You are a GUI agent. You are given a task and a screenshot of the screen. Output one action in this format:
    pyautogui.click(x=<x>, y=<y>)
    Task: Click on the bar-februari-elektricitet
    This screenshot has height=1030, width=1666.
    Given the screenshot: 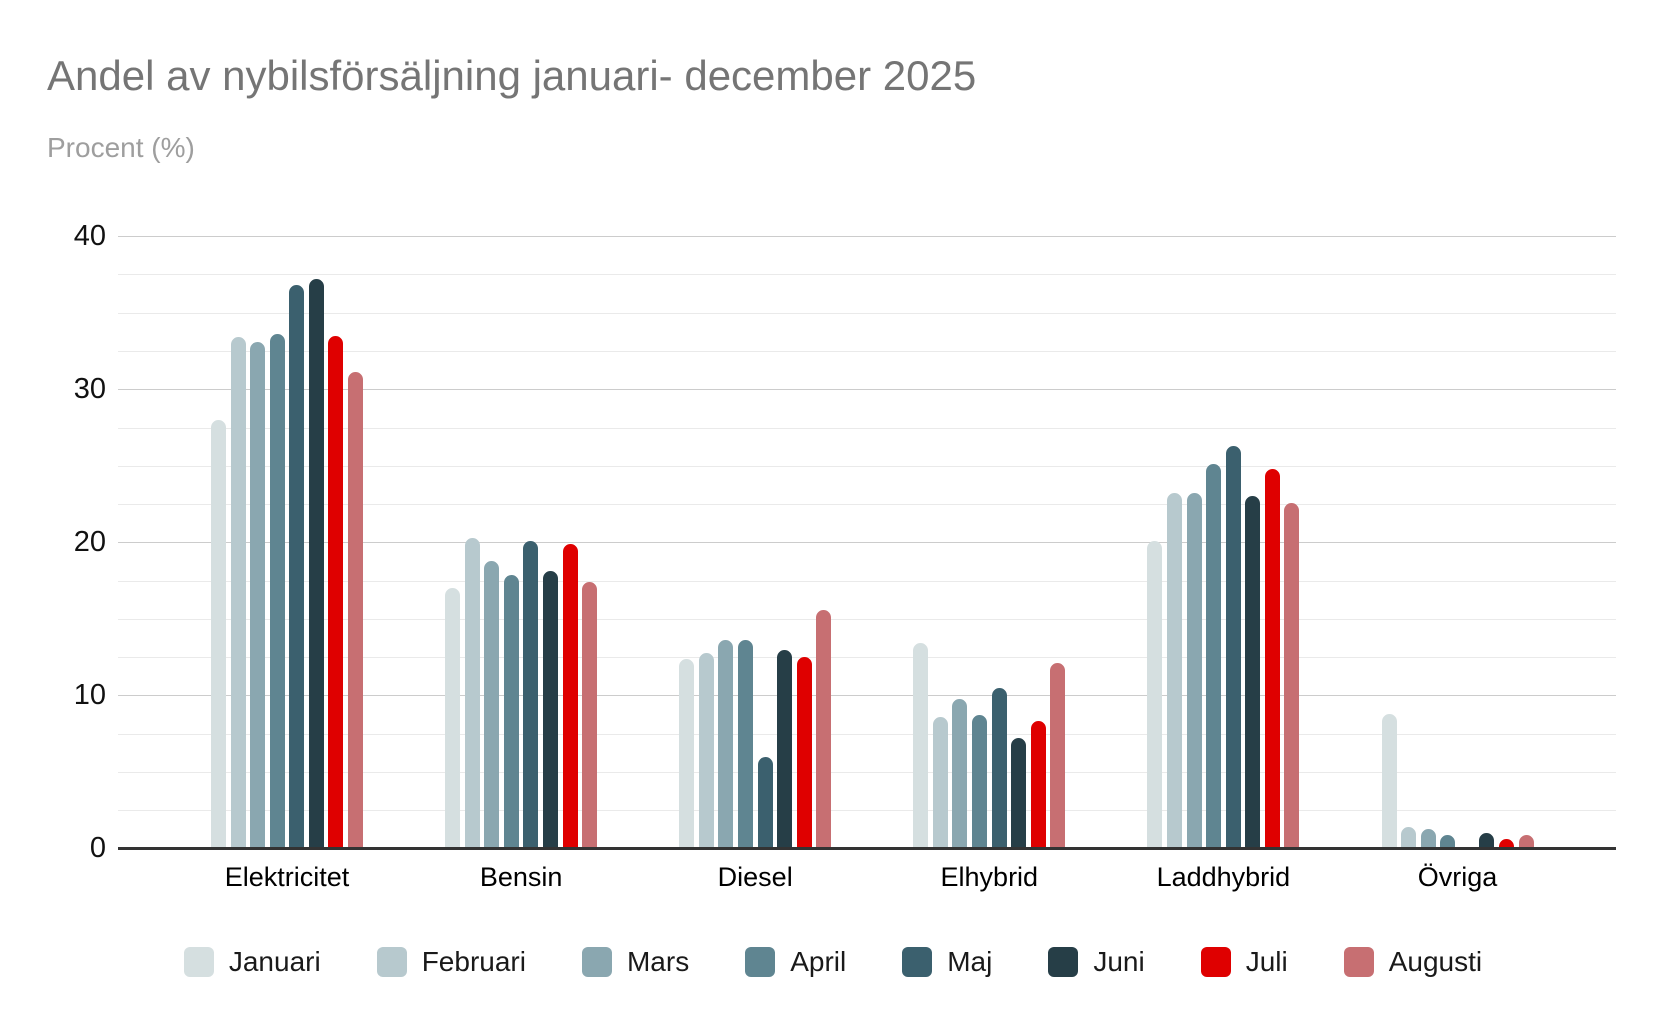 What is the action you would take?
    pyautogui.click(x=238, y=593)
    